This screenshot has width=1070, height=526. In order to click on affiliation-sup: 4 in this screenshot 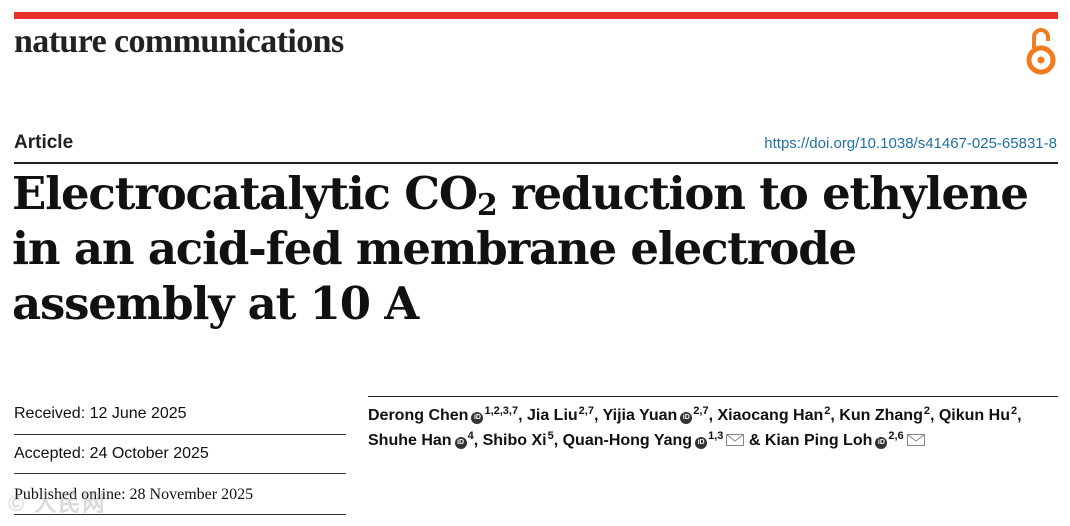, I will do `click(470, 436)`.